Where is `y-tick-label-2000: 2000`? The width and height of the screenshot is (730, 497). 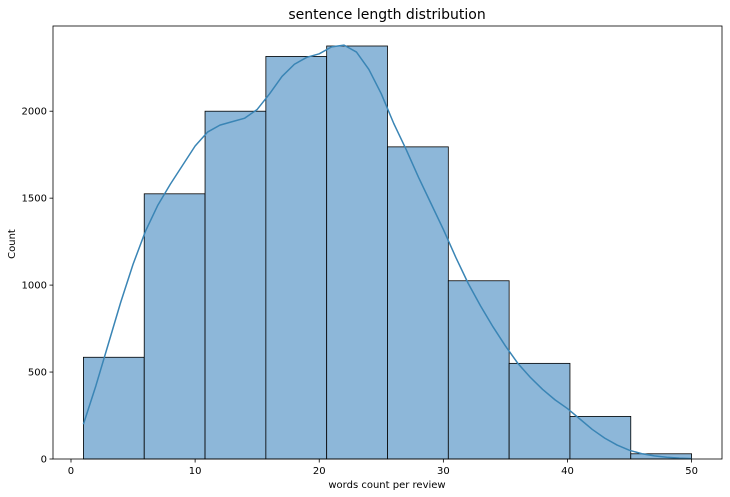 y-tick-label-2000: 2000 is located at coordinates (34, 112).